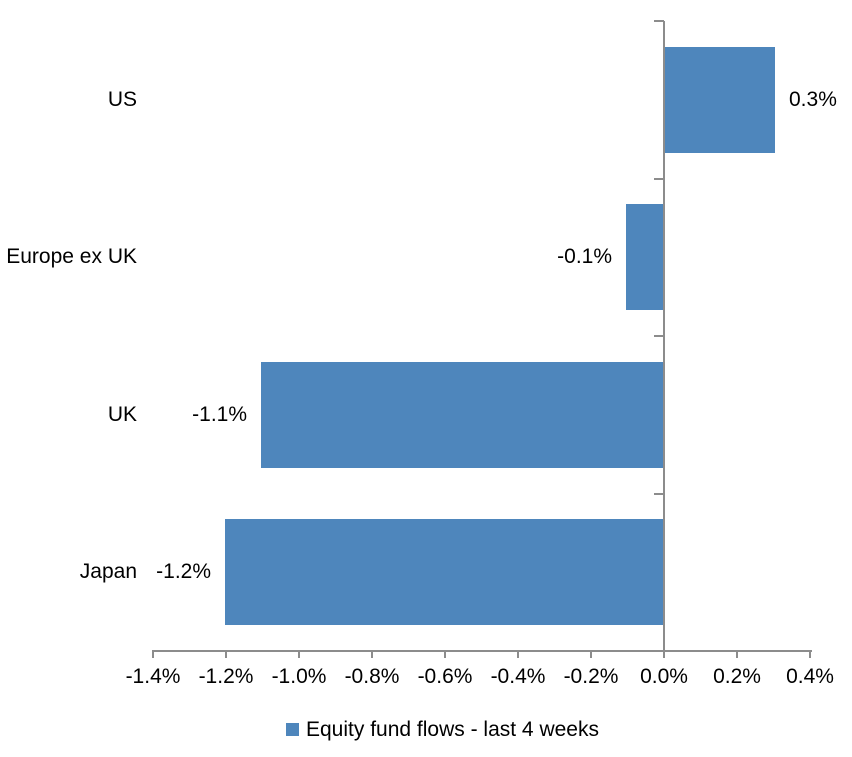 This screenshot has height=757, width=852. What do you see at coordinates (591, 676) in the screenshot?
I see `x-tick-label: -0.2%` at bounding box center [591, 676].